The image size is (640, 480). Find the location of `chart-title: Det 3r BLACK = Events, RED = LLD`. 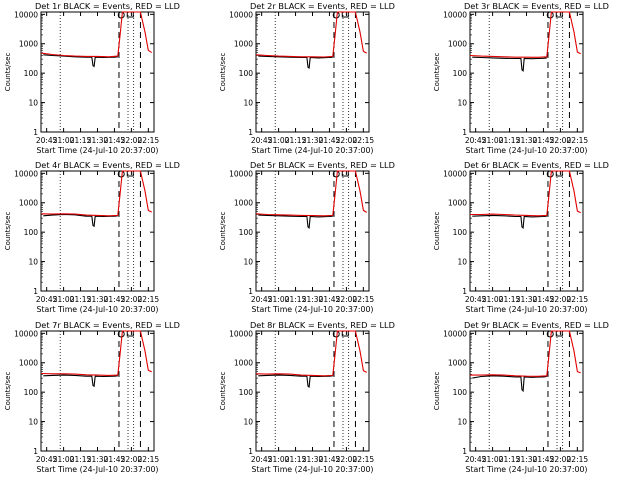

chart-title: Det 3r BLACK = Events, RED = LLD is located at coordinates (536, 6).